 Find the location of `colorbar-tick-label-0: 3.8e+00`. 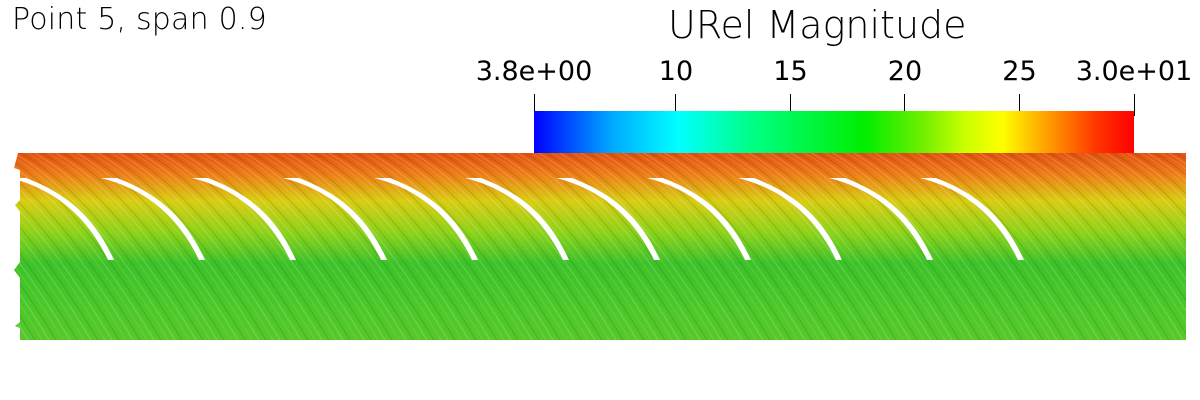

colorbar-tick-label-0: 3.8e+00 is located at coordinates (534, 71).